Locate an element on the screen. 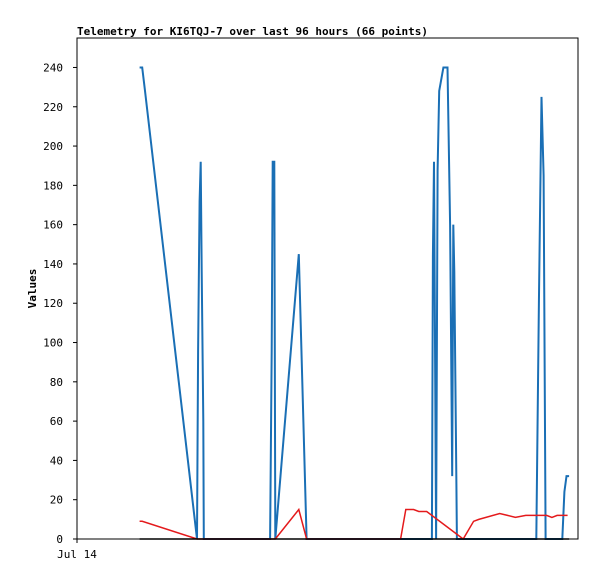 This screenshot has height=579, width=597. y-tick-label: 120 is located at coordinates (53, 303).